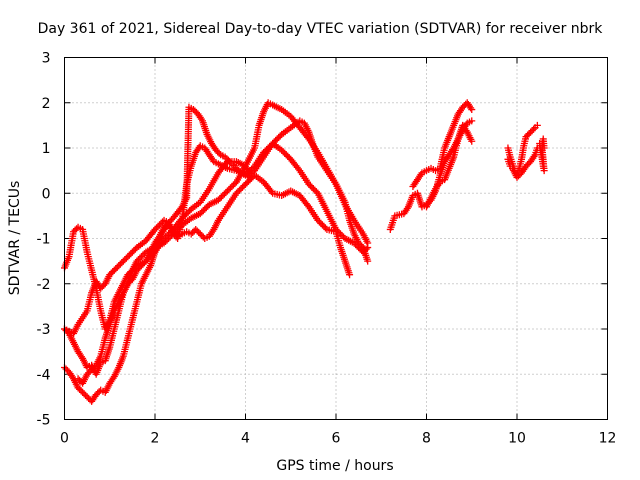 The height and width of the screenshot is (480, 640). I want to click on y-tick-label: -2, so click(44, 285).